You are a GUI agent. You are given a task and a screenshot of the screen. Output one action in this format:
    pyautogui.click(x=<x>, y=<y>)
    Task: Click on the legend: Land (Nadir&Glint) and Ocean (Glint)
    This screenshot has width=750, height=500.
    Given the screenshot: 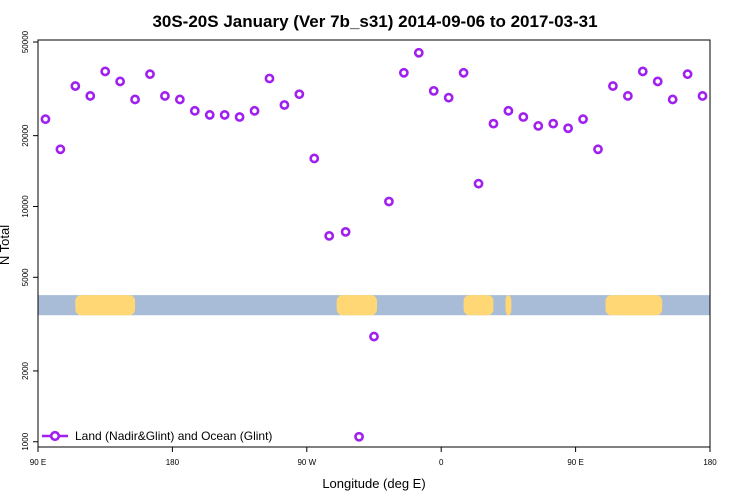 What is the action you would take?
    pyautogui.click(x=157, y=436)
    